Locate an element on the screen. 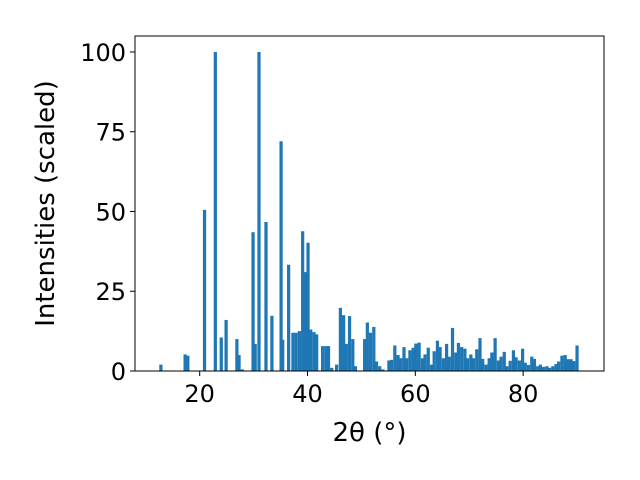 This screenshot has width=640, height=480. y-tick-label: 0 is located at coordinates (118, 372).